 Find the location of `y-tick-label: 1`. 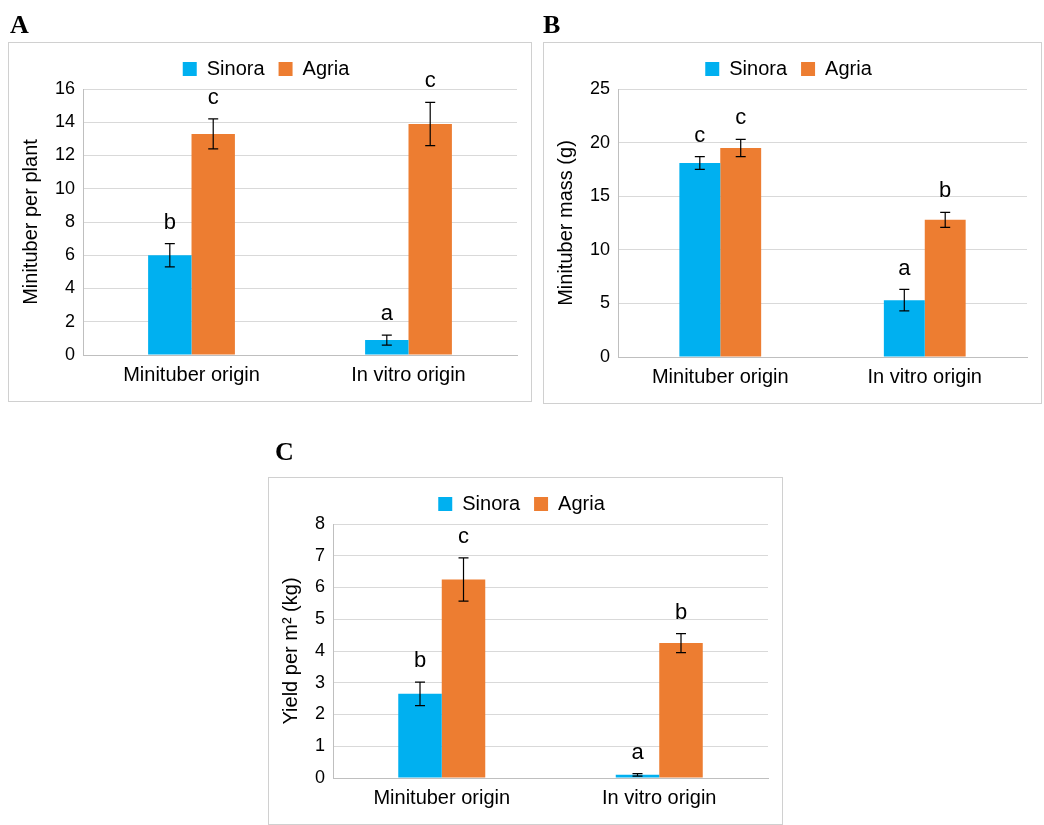

y-tick-label: 1 is located at coordinates (320, 745).